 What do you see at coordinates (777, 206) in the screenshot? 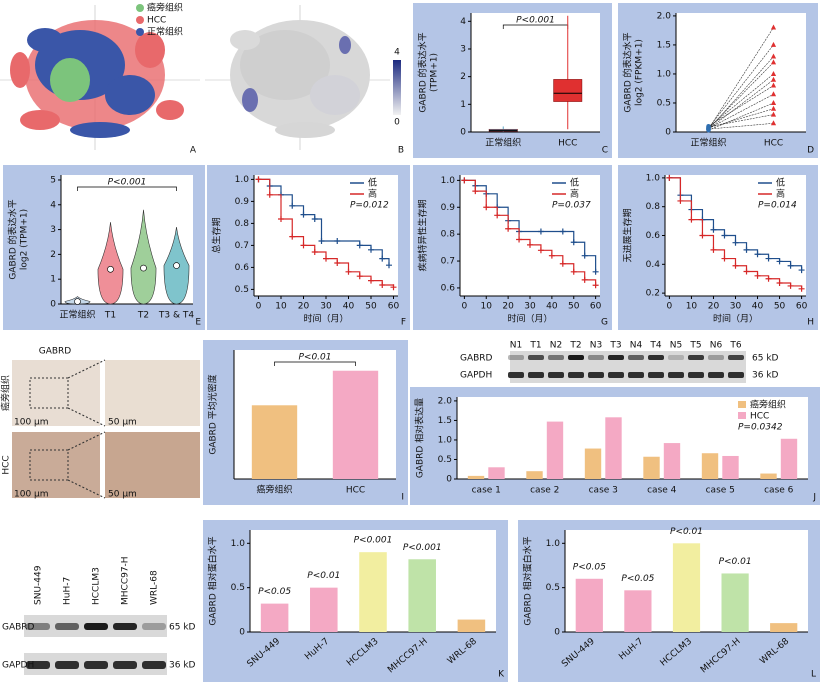
I see `annotation: P=0.014` at bounding box center [777, 206].